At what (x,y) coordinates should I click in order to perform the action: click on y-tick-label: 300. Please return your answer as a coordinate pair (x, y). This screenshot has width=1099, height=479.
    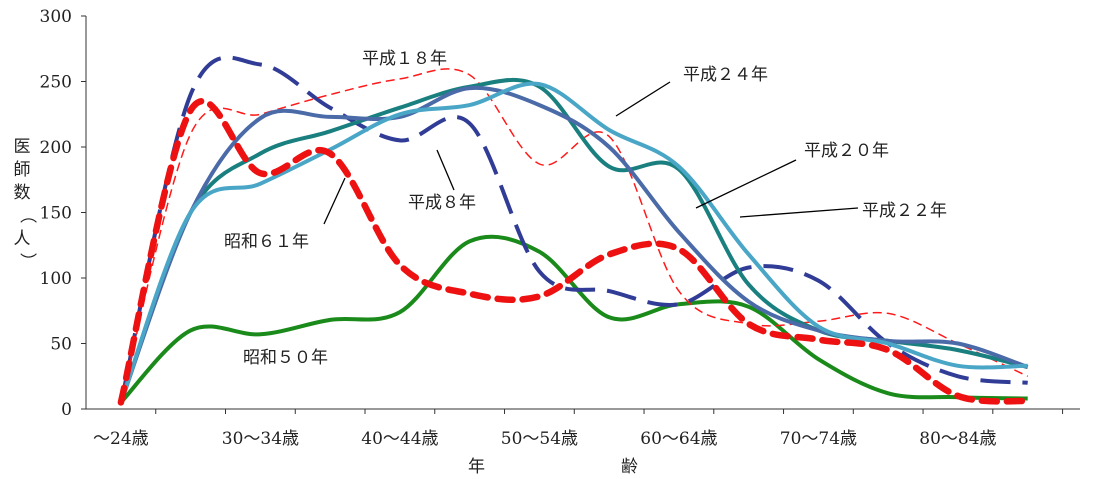
    Looking at the image, I should click on (56, 17).